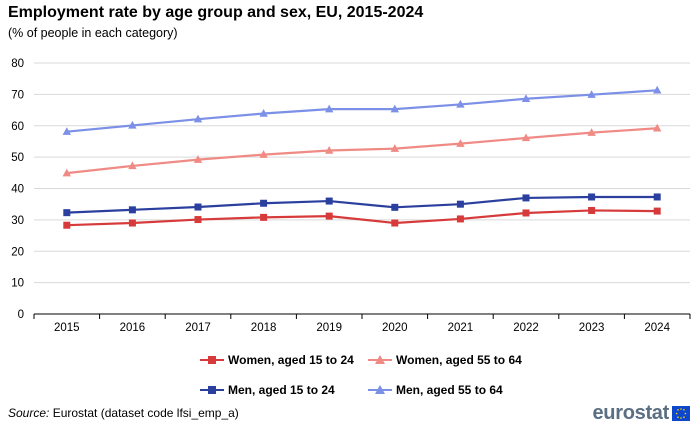 Image resolution: width=700 pixels, height=428 pixels. I want to click on legend-item-men-55-64: Men, aged 55 to 64, so click(435, 390).